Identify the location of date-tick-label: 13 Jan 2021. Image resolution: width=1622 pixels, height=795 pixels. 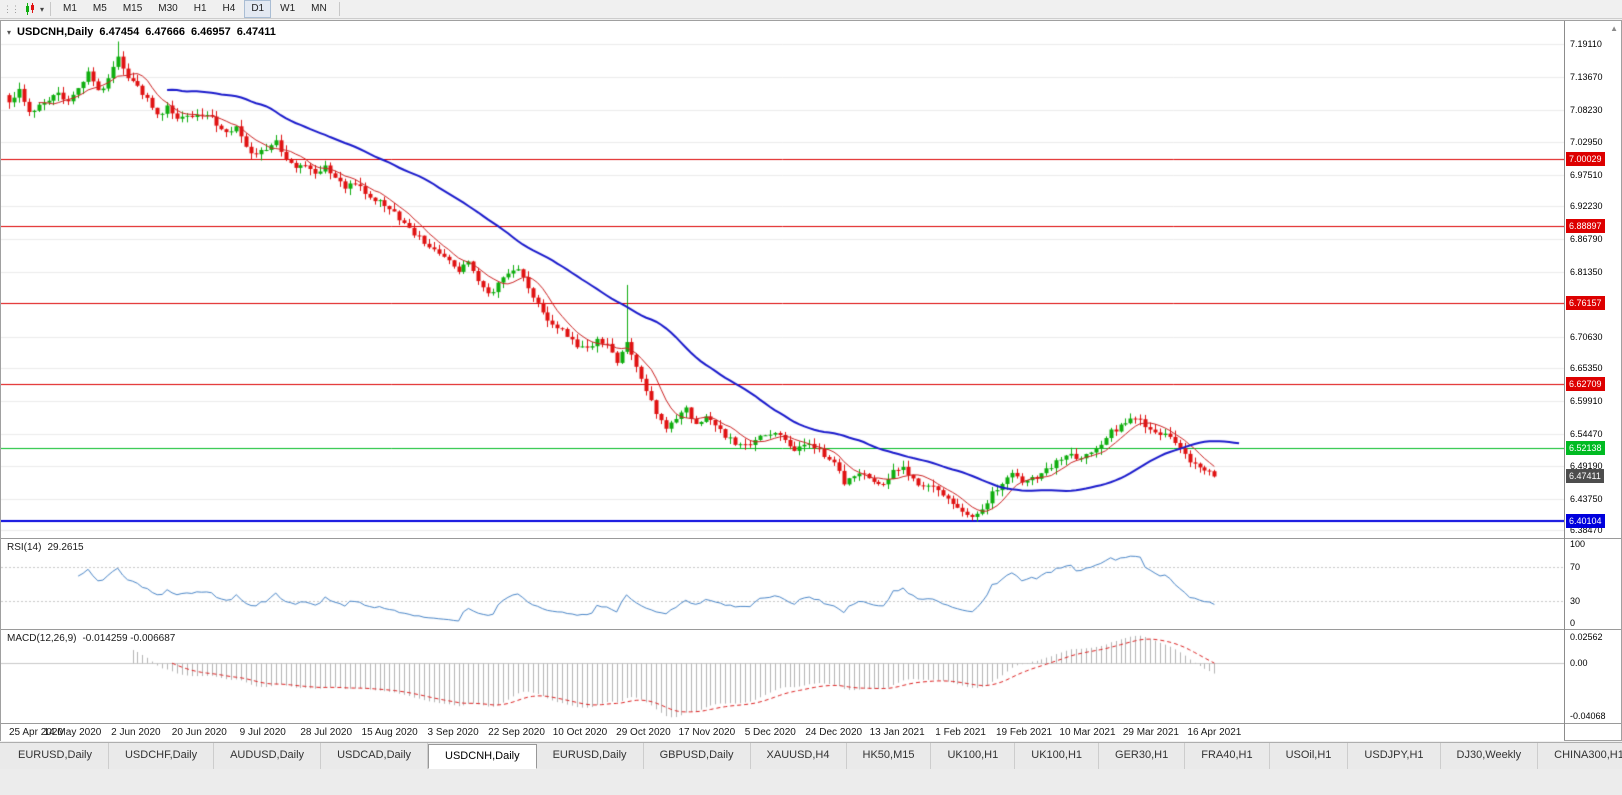
(897, 732).